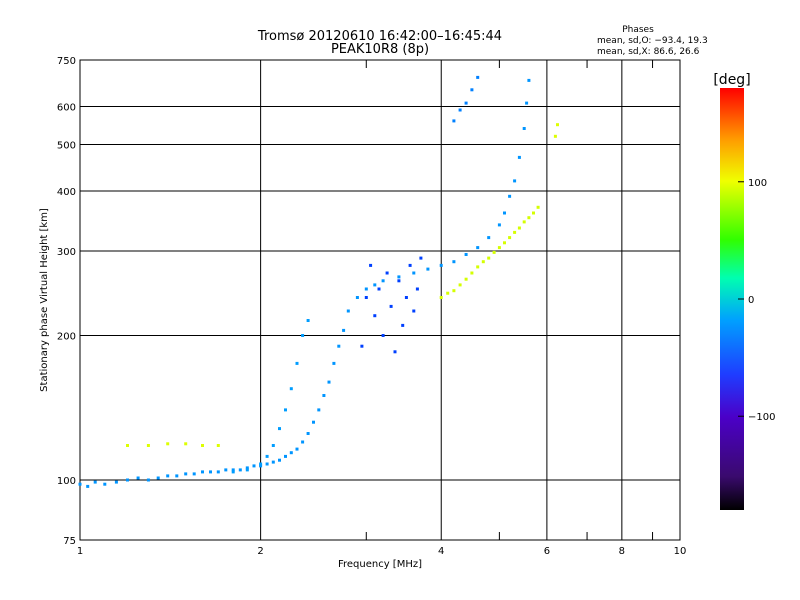 The height and width of the screenshot is (600, 800). Describe the element at coordinates (66, 301) in the screenshot. I see `y-axis-ticks: 75 100 200 300 400 500 600 750` at that location.